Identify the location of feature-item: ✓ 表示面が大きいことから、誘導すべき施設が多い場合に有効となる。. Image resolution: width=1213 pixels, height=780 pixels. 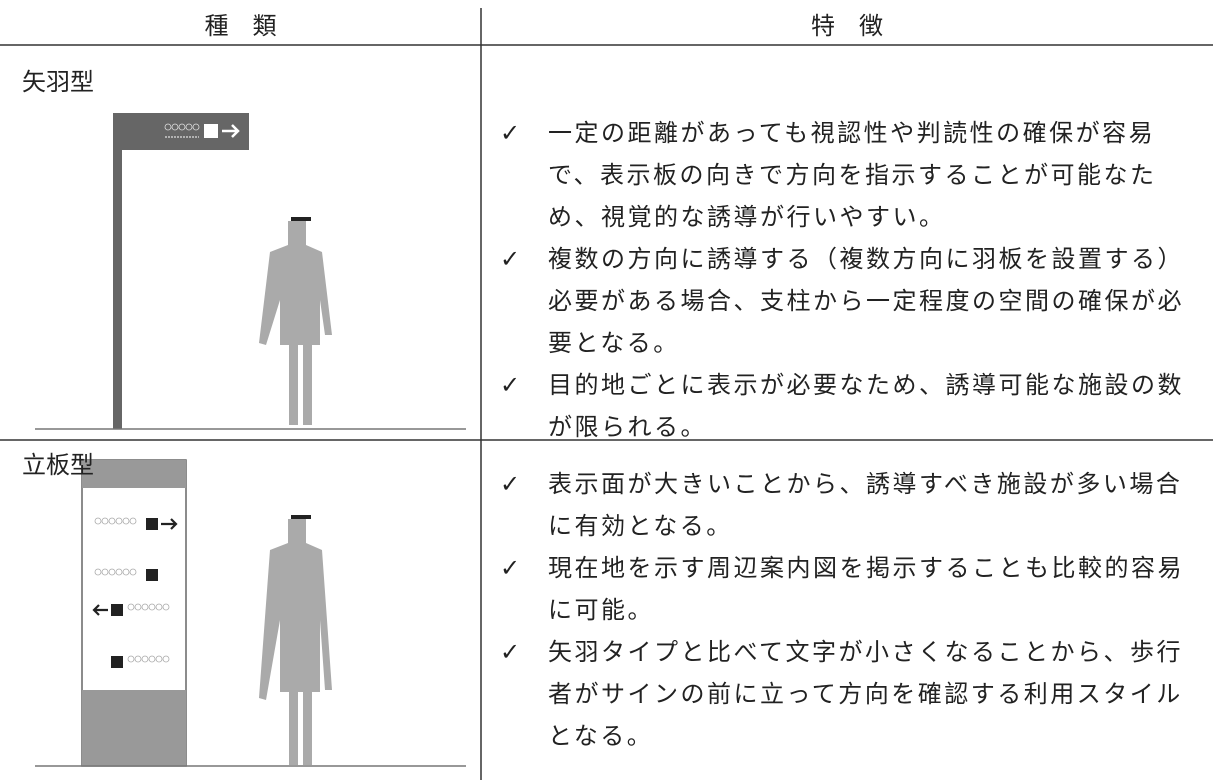
(850, 505).